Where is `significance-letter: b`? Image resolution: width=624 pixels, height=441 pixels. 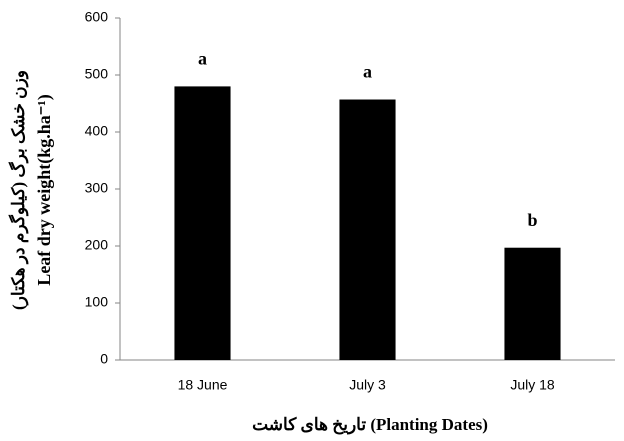
significance-letter: b is located at coordinates (532, 220).